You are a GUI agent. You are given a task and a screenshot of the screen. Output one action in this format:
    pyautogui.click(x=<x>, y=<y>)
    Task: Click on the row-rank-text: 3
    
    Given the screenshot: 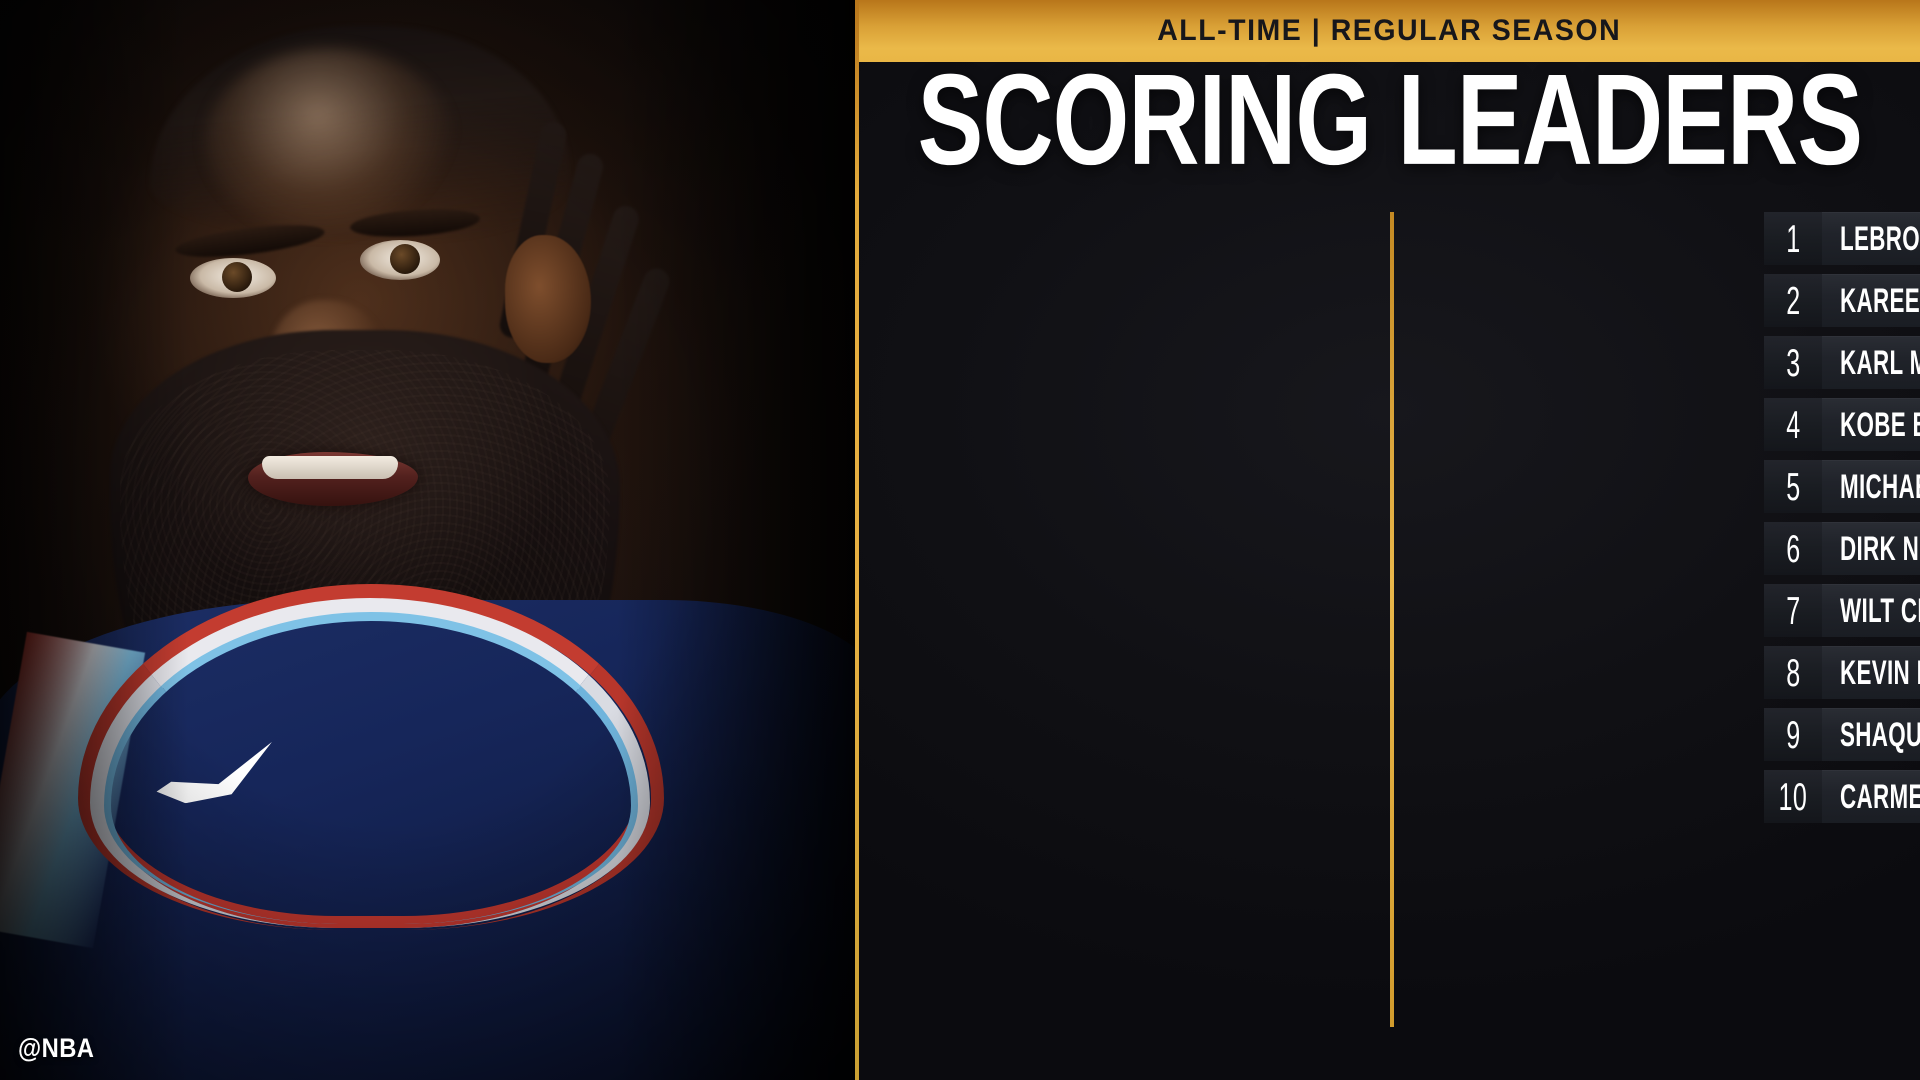 What is the action you would take?
    pyautogui.click(x=1793, y=362)
    